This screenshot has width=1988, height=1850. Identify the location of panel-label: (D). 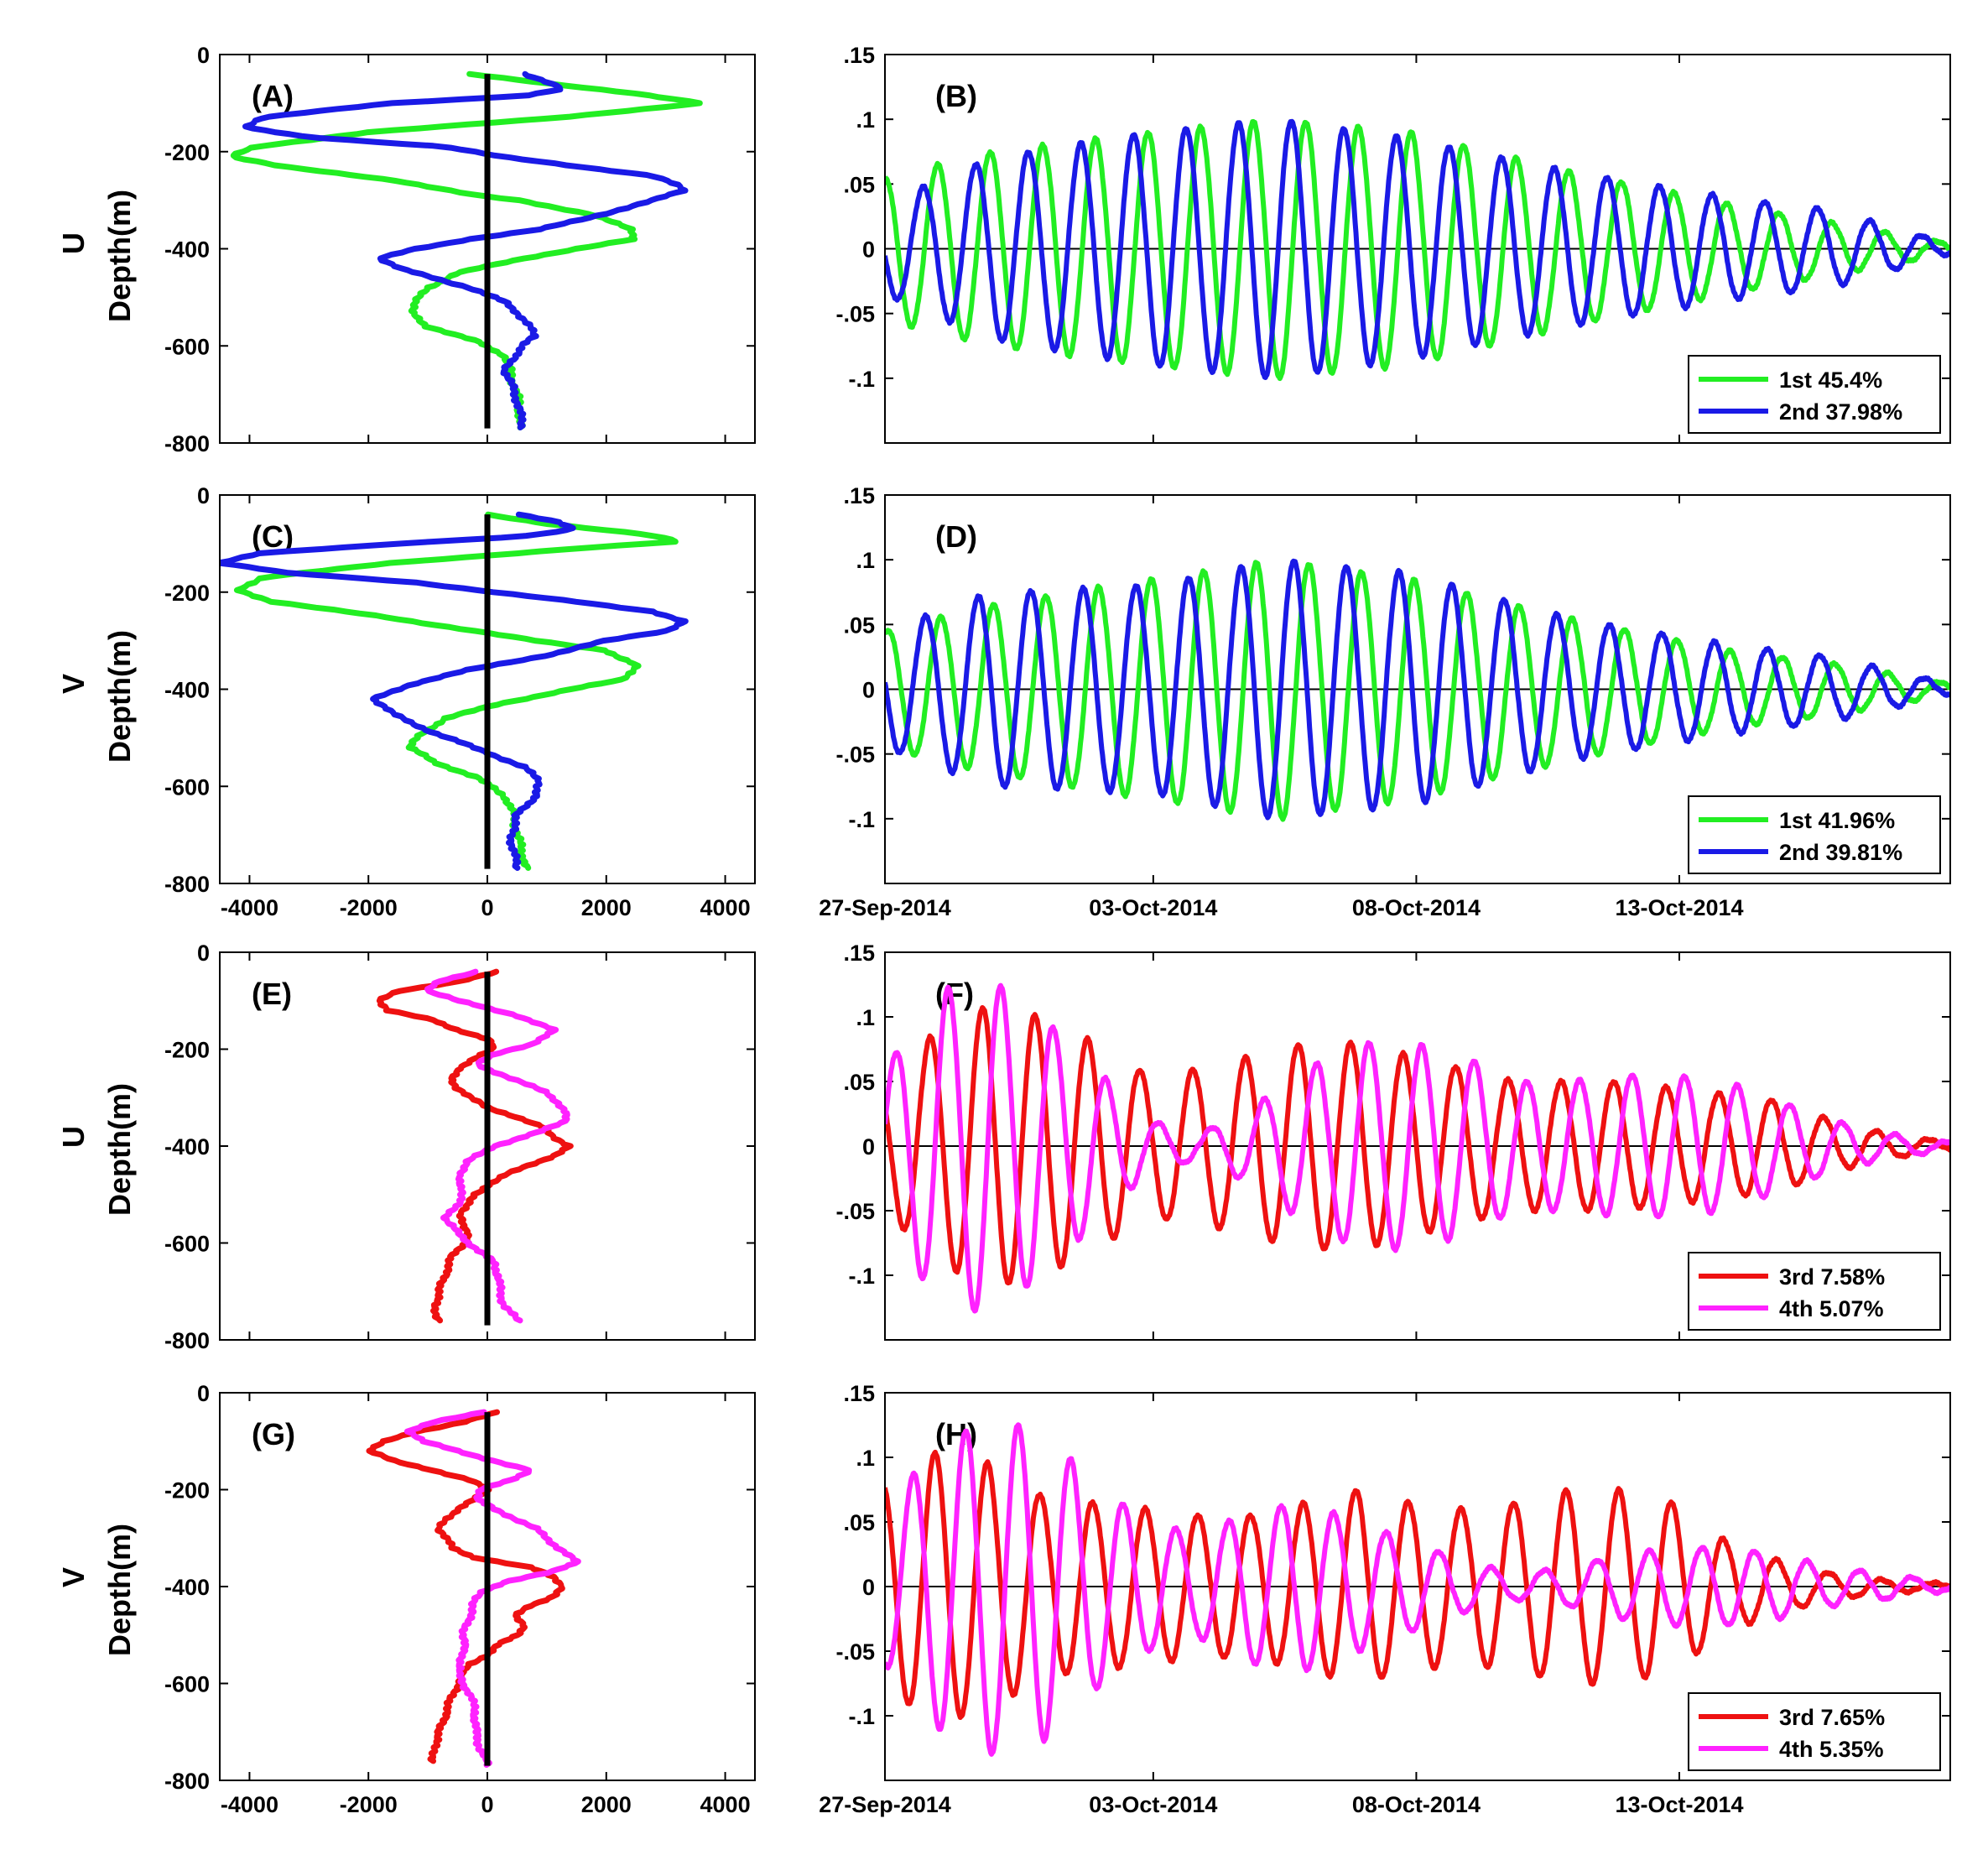
(956, 536).